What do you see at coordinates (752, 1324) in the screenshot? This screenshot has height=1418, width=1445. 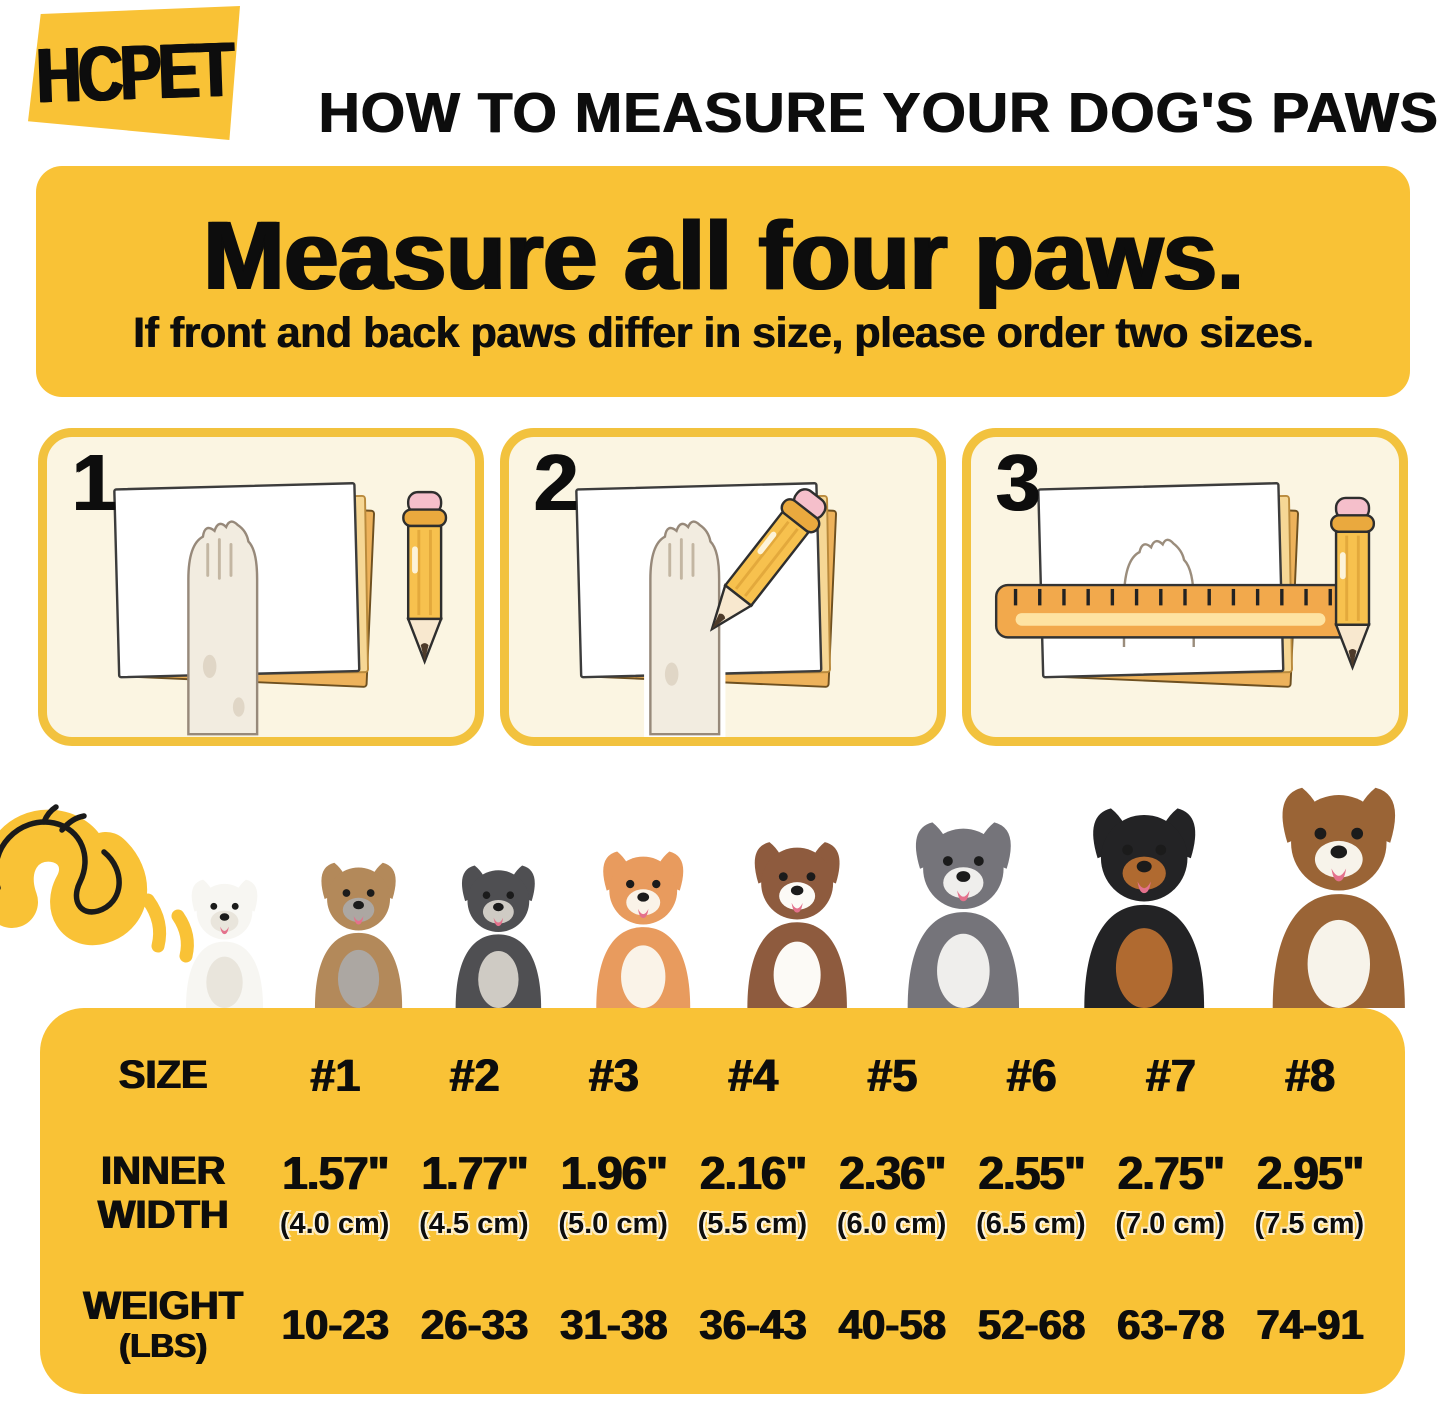 I see `weight-value: 36-43` at bounding box center [752, 1324].